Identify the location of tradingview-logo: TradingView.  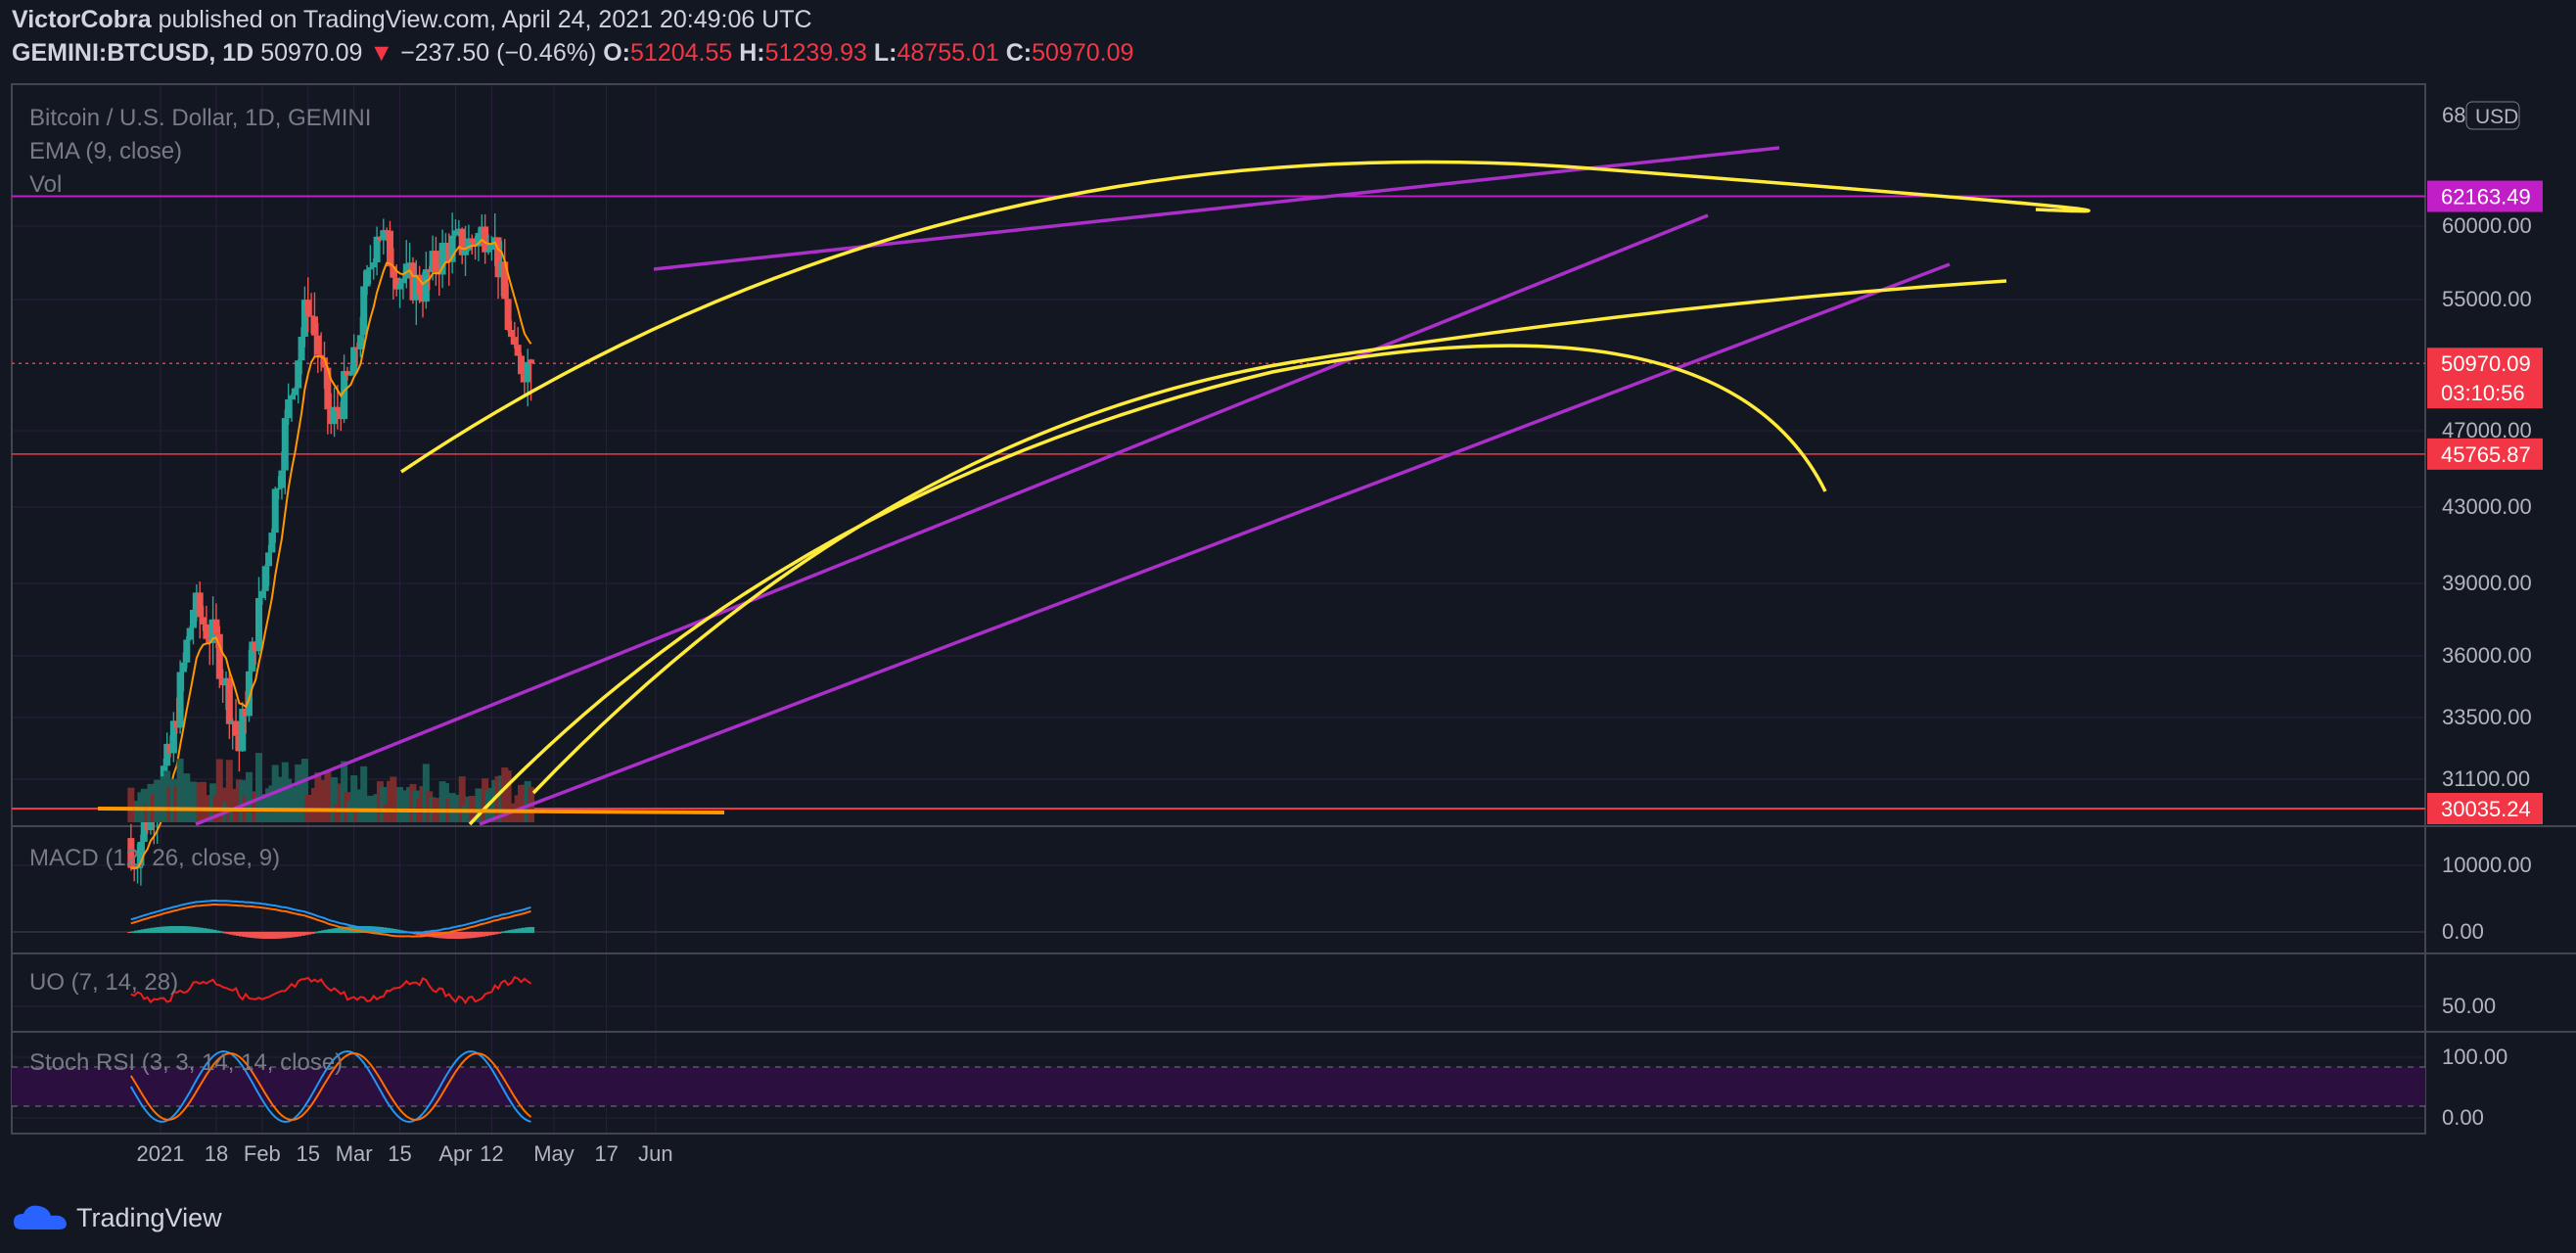
(117, 1217).